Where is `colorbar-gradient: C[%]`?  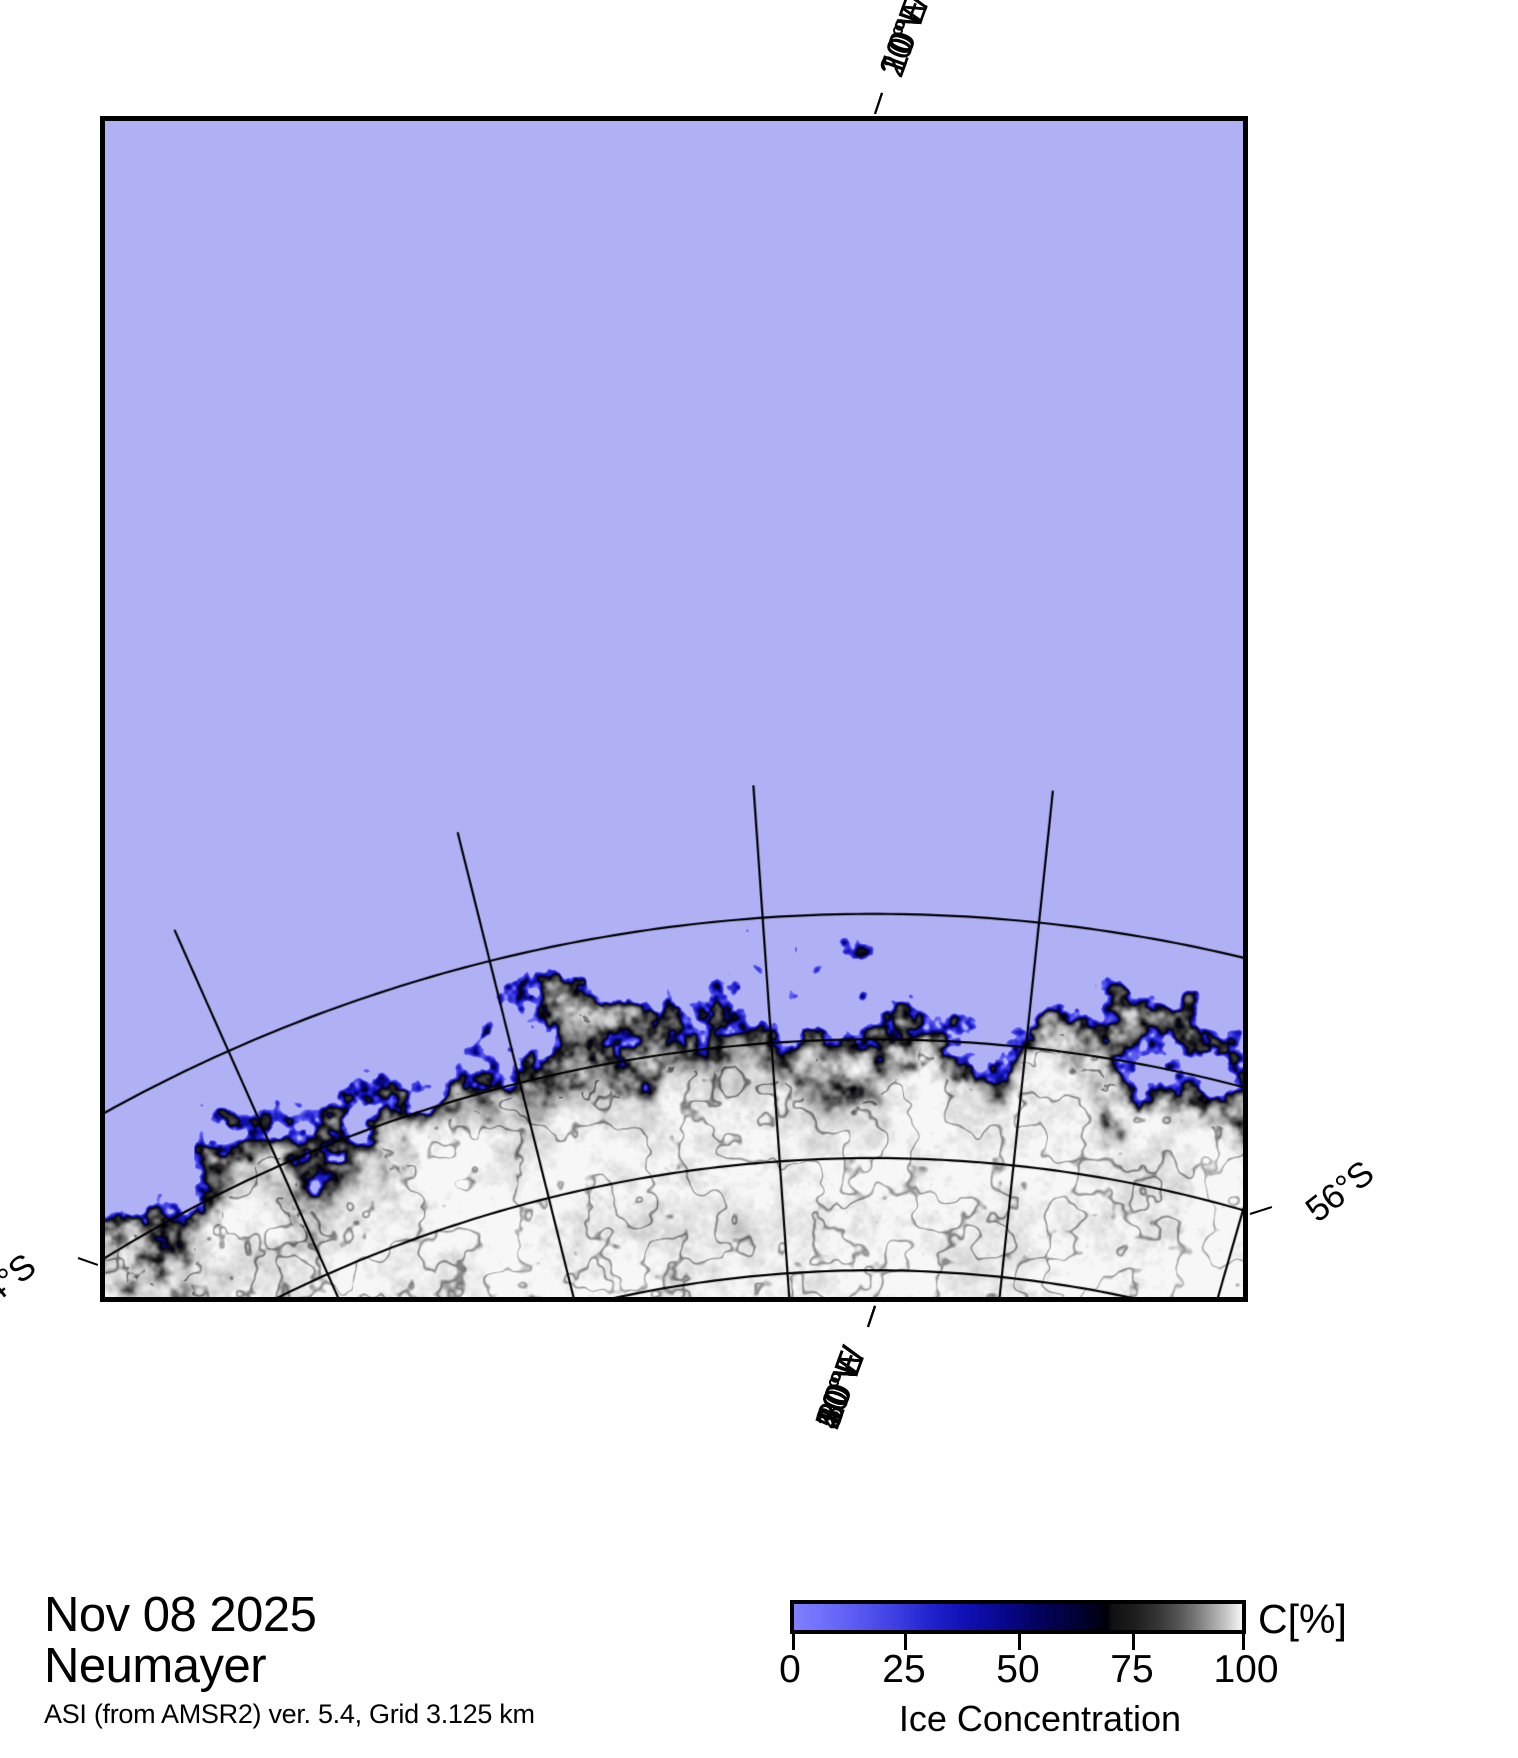
colorbar-gradient: C[%] is located at coordinates (1068, 1619).